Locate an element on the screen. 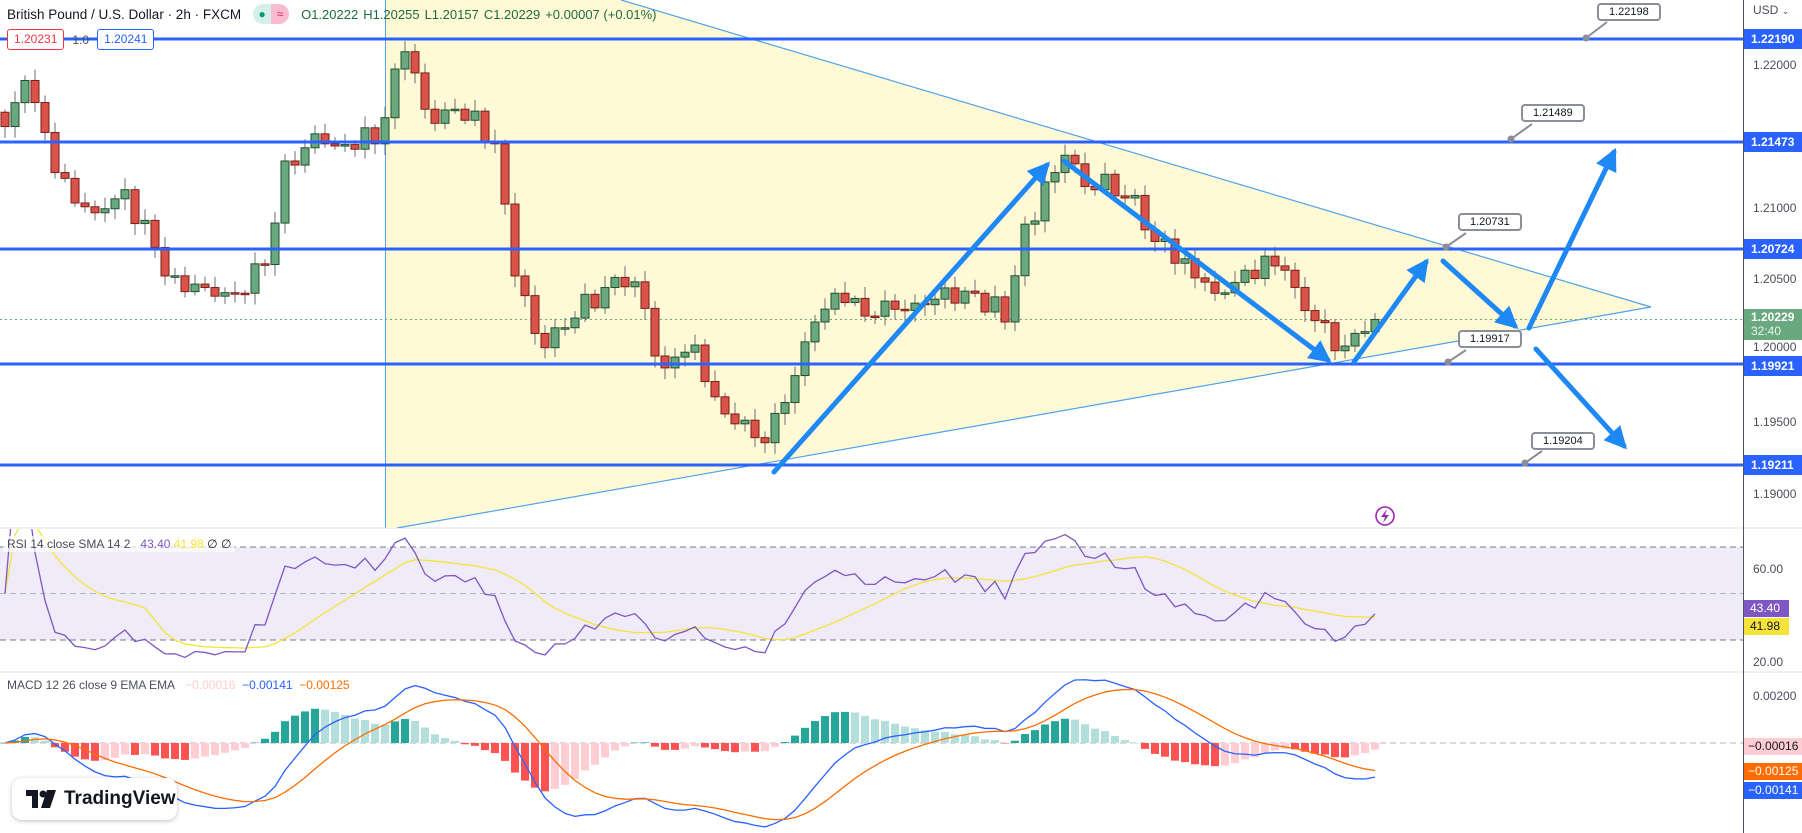 The width and height of the screenshot is (1802, 833). arrow-up-projection is located at coordinates (1390, 311).